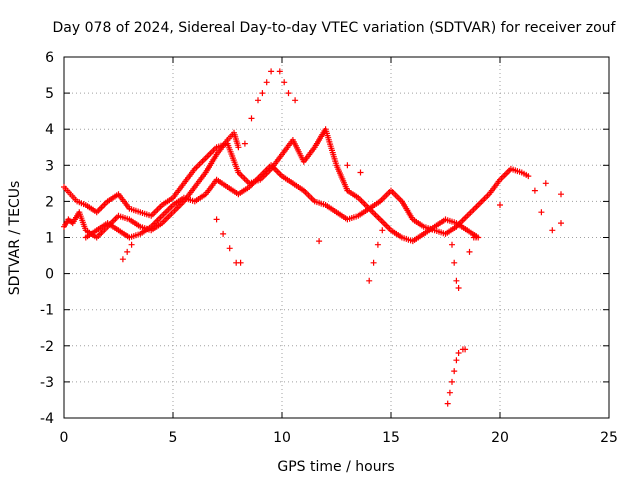 The image size is (640, 480). I want to click on x-axis-title: GPS time / hours, so click(335, 467).